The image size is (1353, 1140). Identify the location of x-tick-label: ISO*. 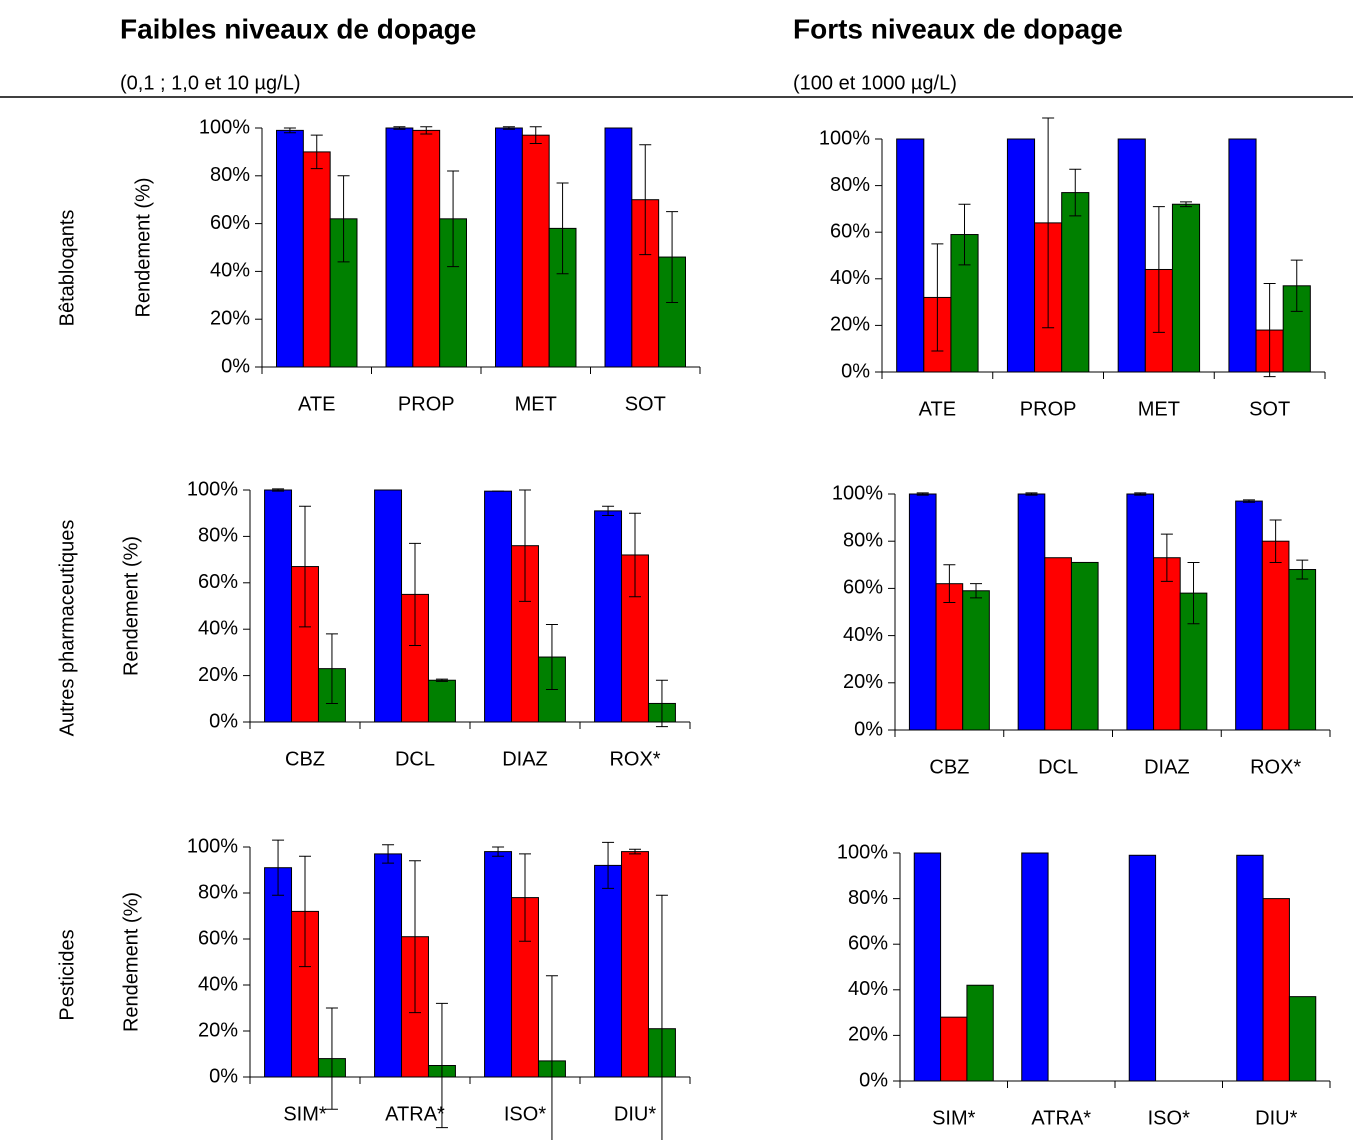
(525, 1114).